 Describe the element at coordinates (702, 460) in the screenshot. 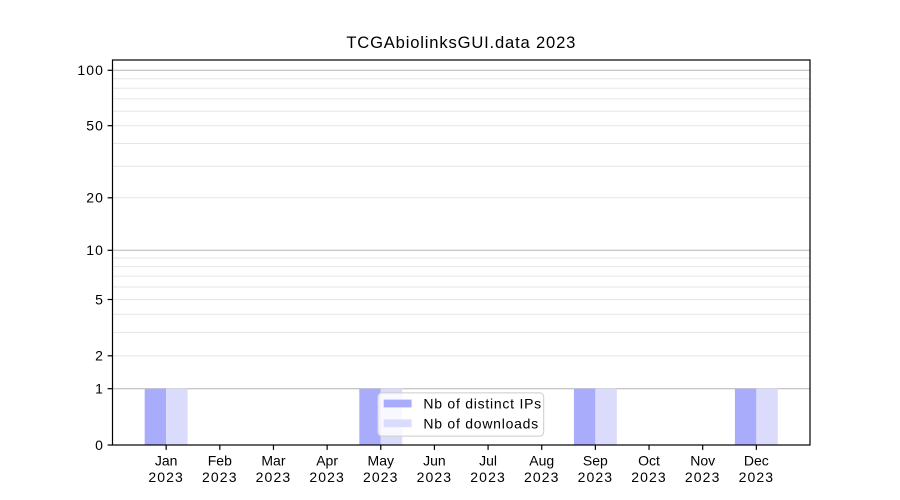

I see `svg-text: Nov` at that location.